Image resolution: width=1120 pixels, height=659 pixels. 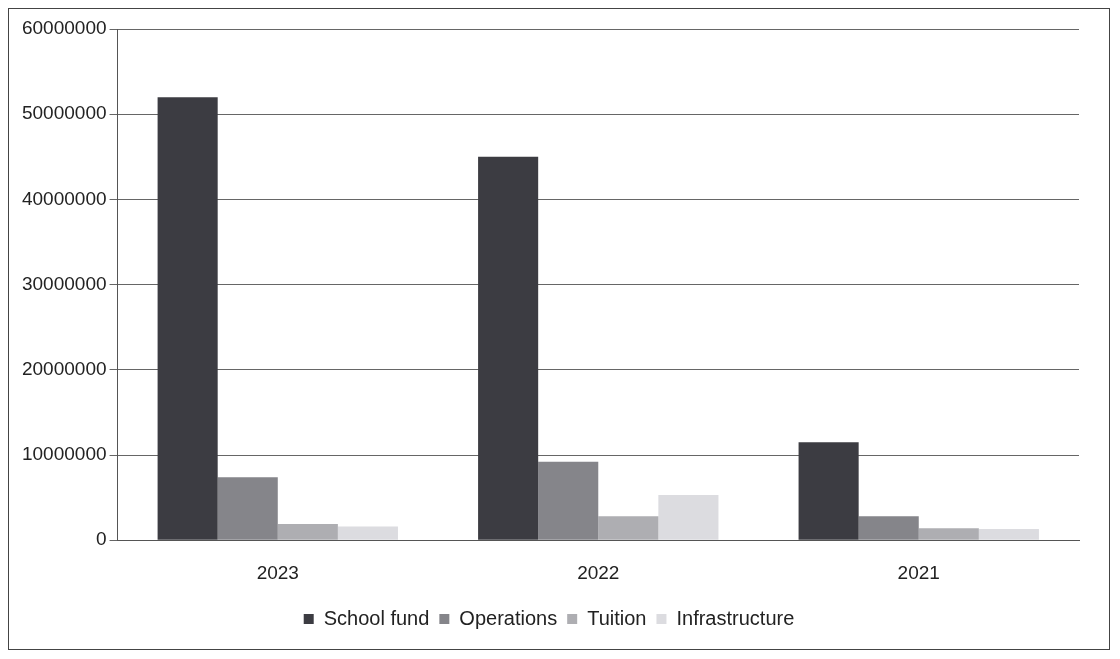 I want to click on x-tick-label: 2022, so click(x=598, y=572).